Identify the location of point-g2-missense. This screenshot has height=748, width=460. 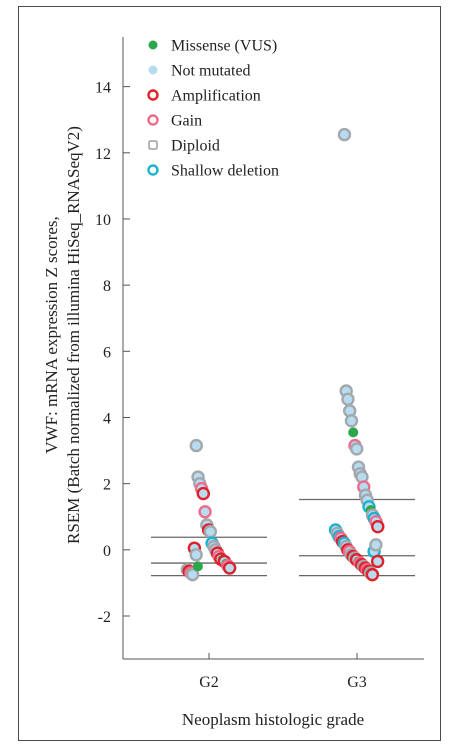
(197, 566).